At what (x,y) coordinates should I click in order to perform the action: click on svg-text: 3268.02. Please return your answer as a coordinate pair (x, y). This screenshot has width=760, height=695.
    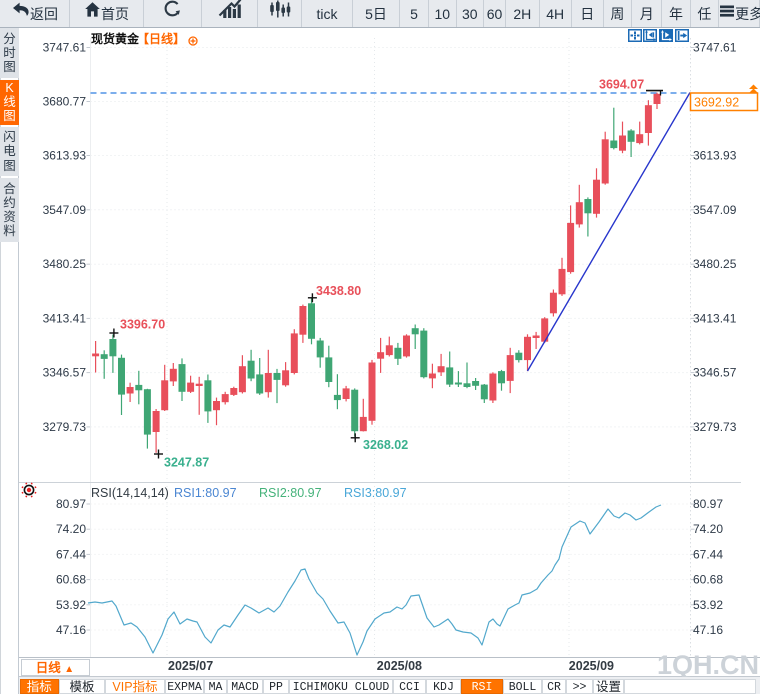
    Looking at the image, I should click on (385, 445).